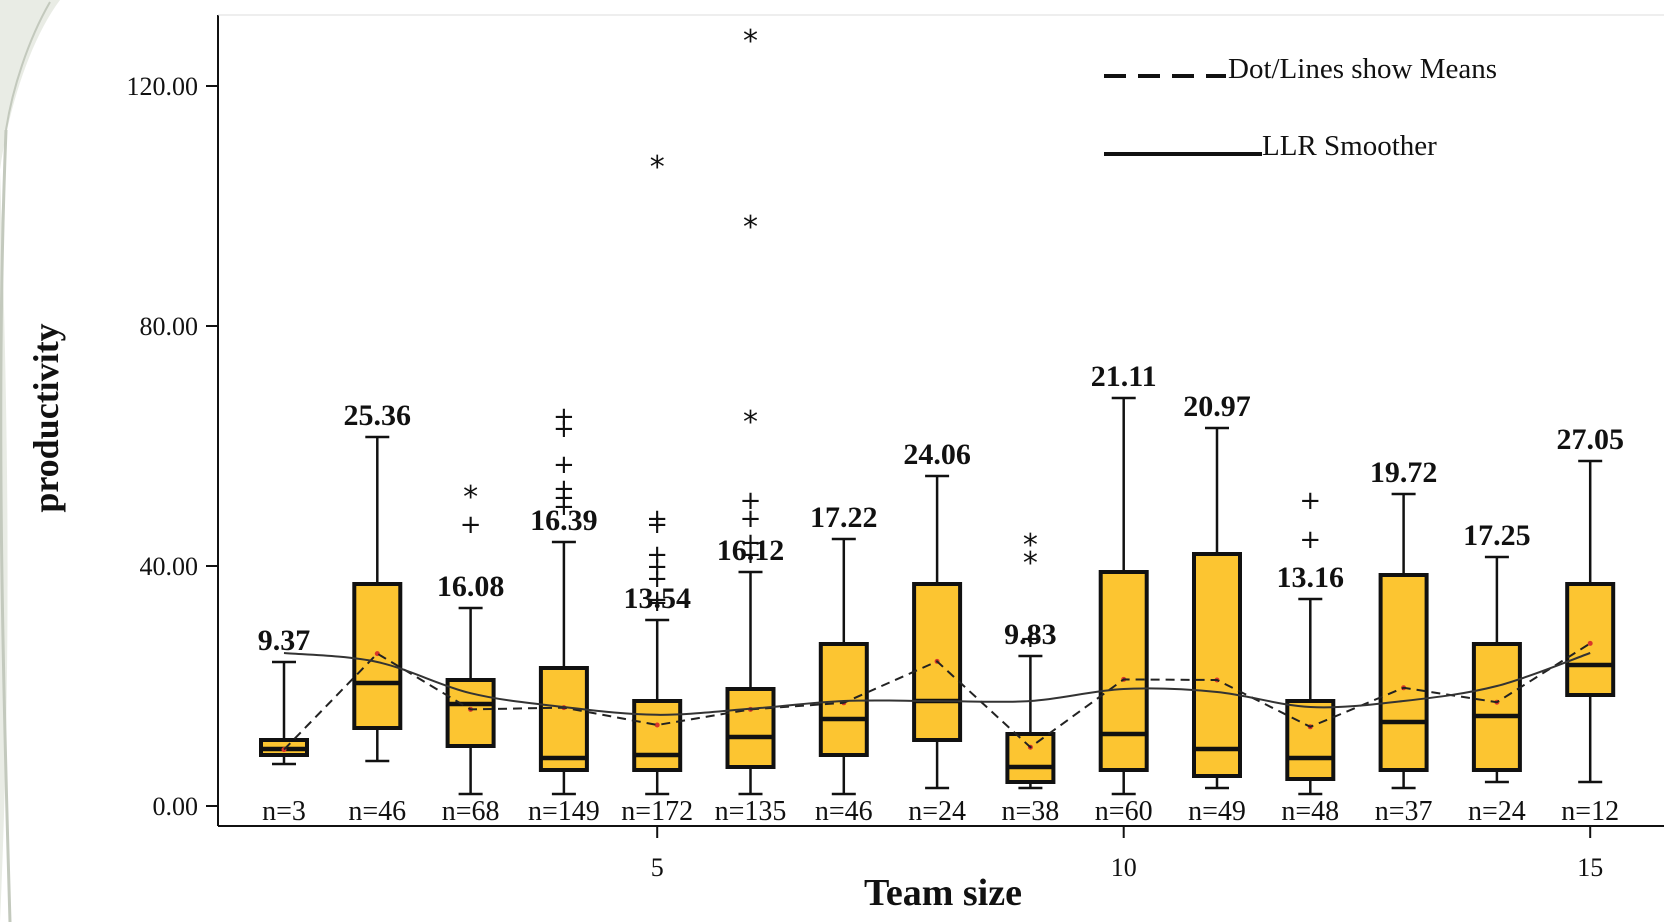 The image size is (1675, 922). Describe the element at coordinates (1310, 811) in the screenshot. I see `count-label: n=48` at that location.